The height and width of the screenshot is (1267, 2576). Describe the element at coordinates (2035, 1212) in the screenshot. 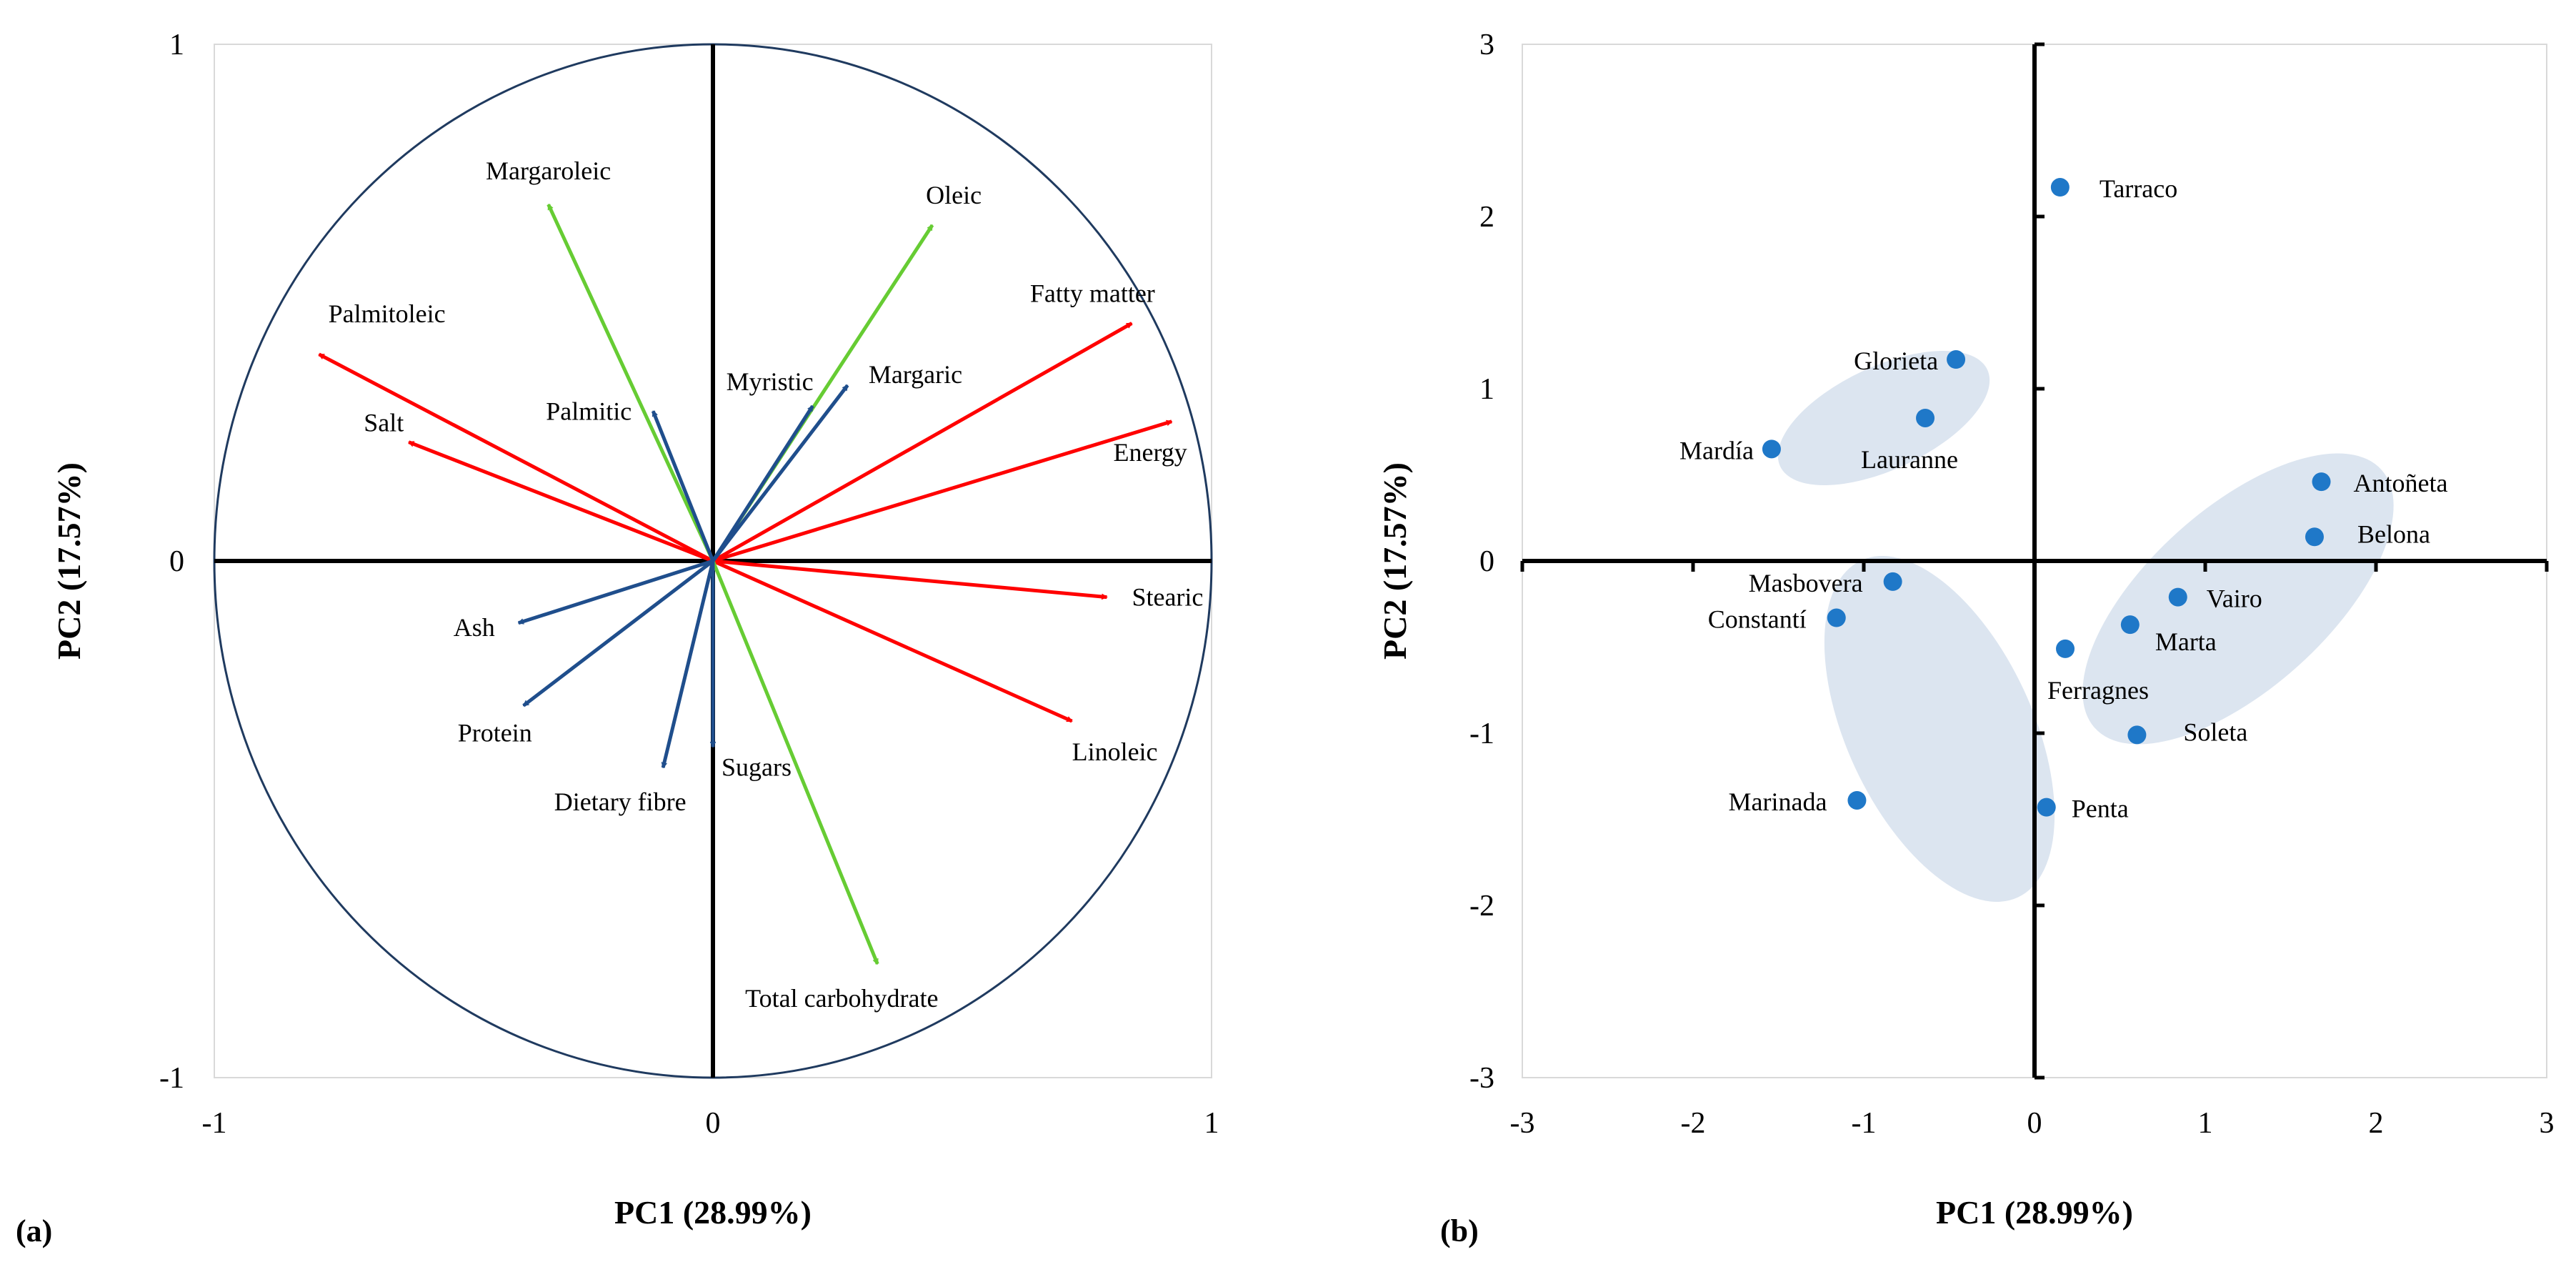

I see `panel-b-x-axis-title: PC1 (28.99%)` at that location.